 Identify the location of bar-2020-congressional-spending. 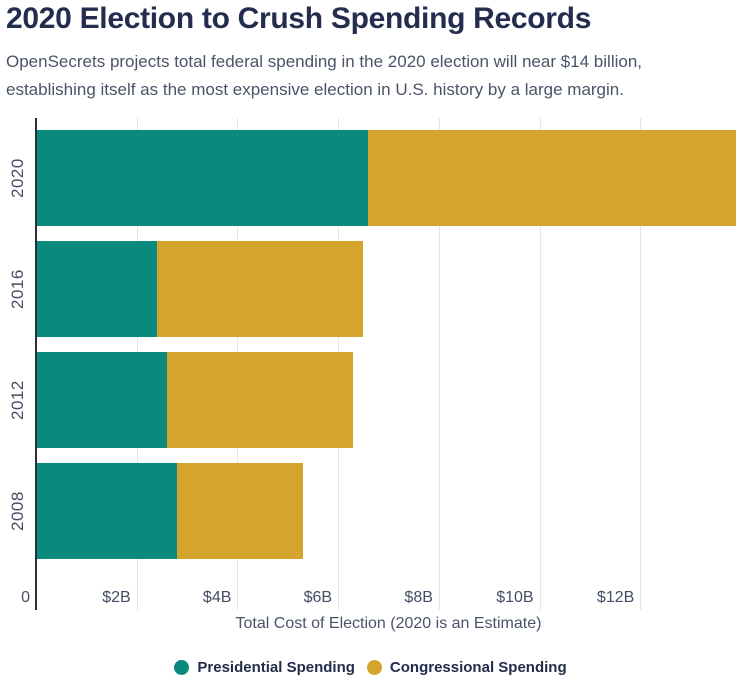
(552, 178).